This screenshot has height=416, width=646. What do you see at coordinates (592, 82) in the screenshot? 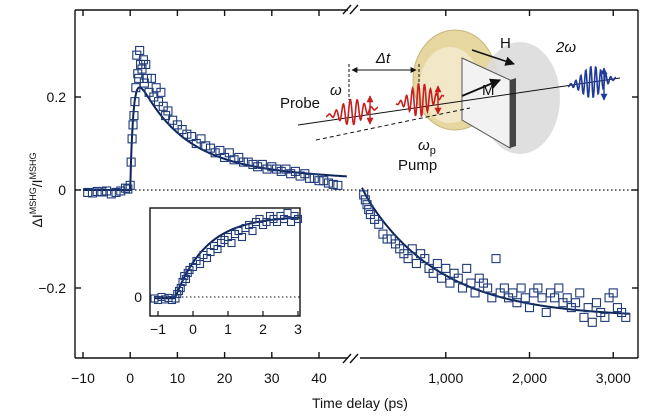
I see `output-pulse` at bounding box center [592, 82].